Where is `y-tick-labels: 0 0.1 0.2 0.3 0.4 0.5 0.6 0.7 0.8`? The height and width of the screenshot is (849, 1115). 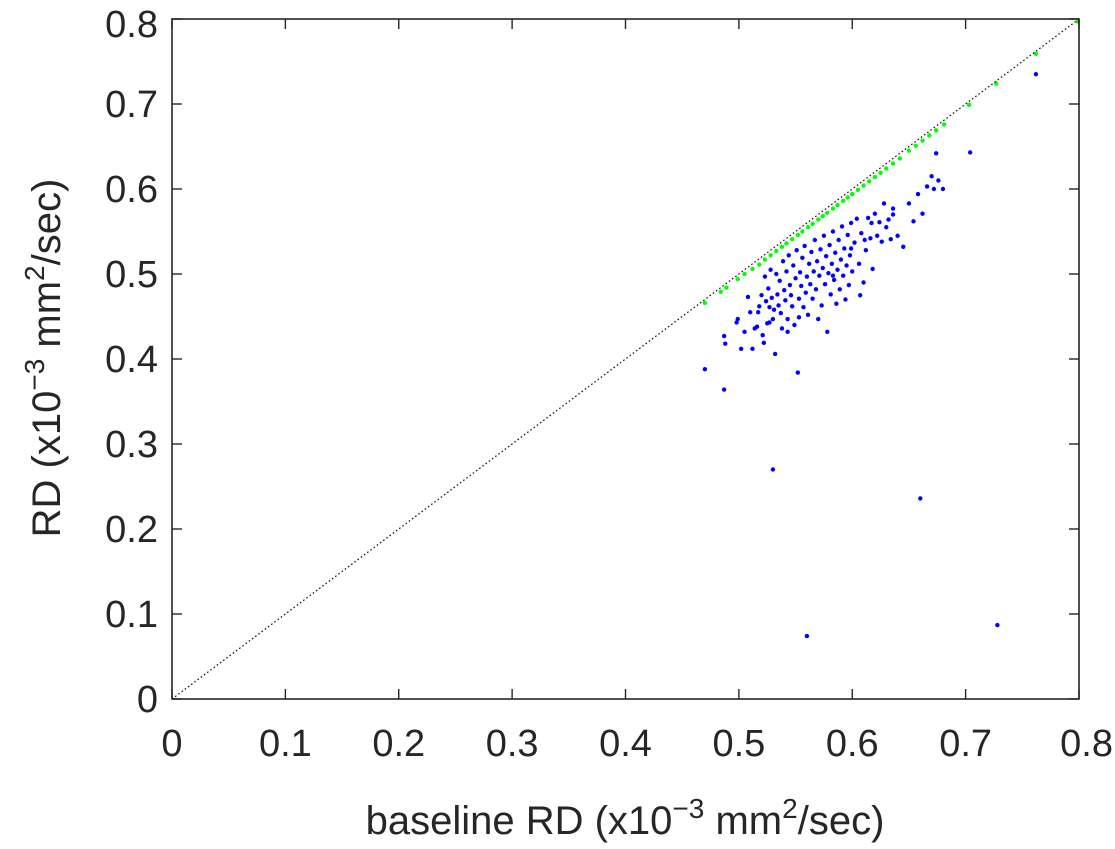
y-tick-labels: 0 0.1 0.2 0.3 0.4 0.5 0.6 0.7 0.8 is located at coordinates (131, 362).